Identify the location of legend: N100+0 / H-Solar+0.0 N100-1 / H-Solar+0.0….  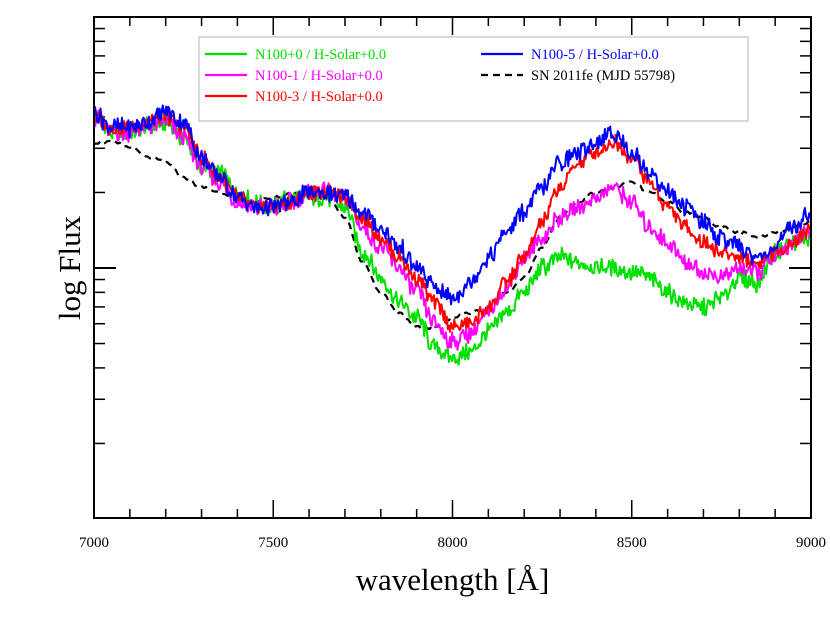
(473, 79).